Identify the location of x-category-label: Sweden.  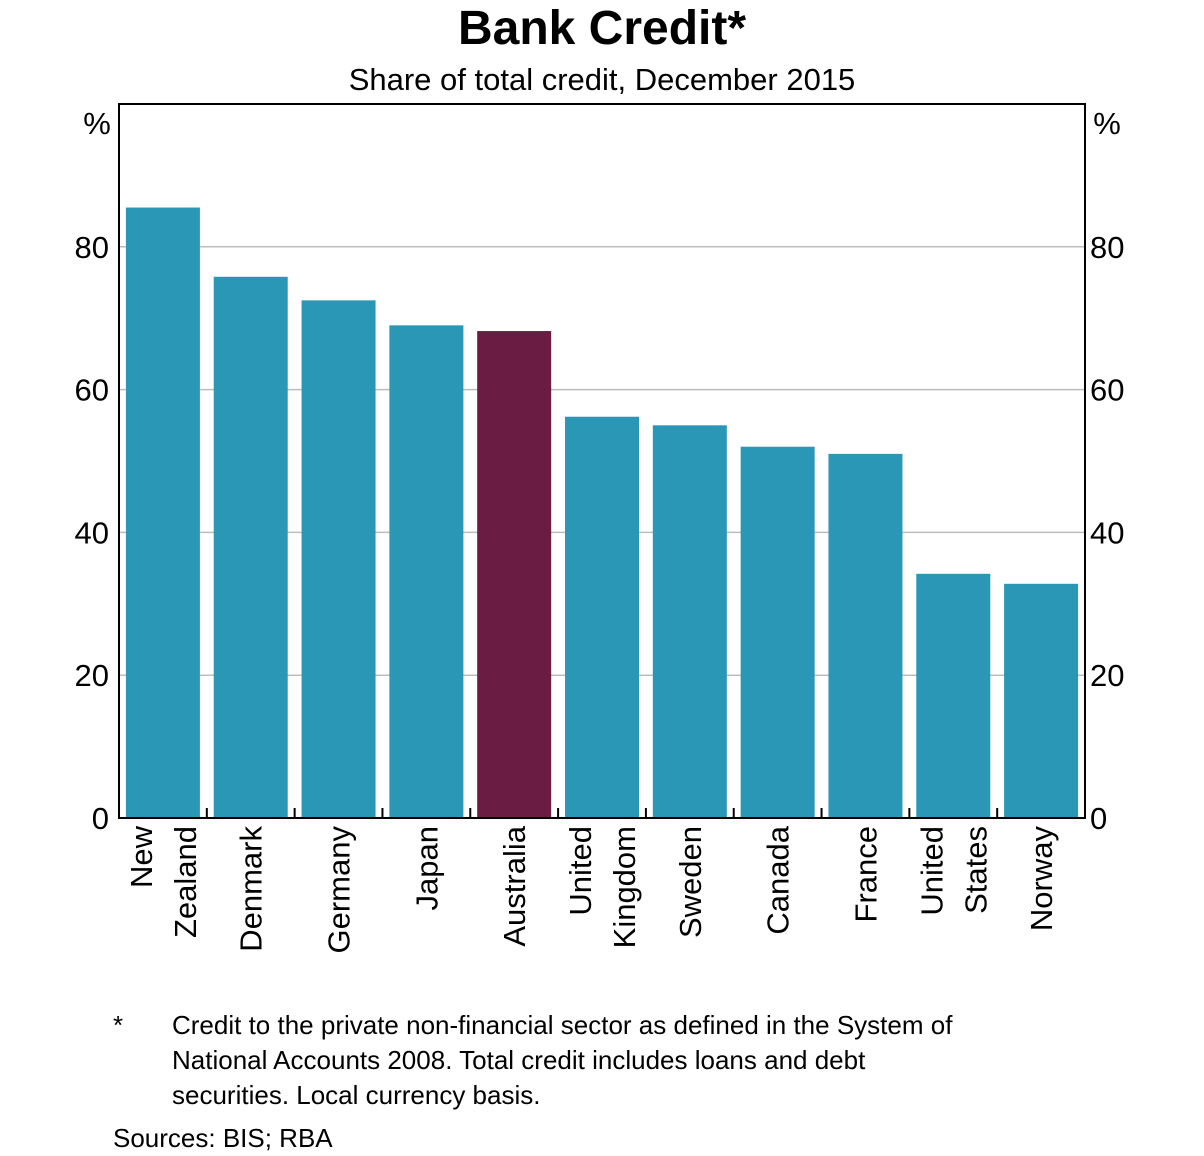
(690, 882).